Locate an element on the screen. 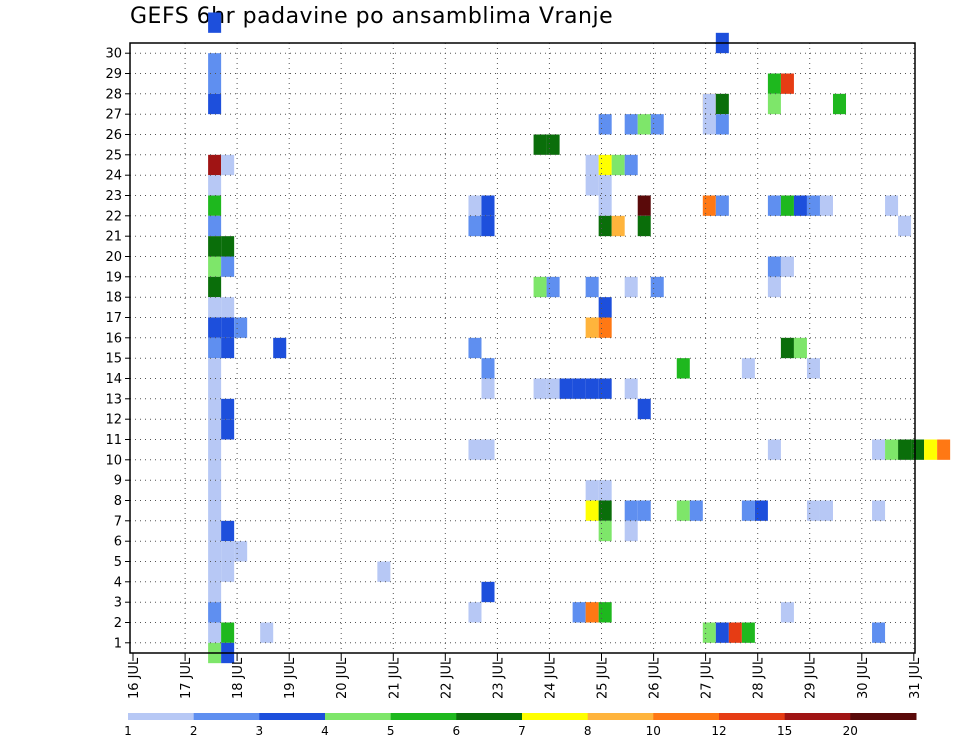  x-tick-label: 31 JUL is located at coordinates (915, 678).